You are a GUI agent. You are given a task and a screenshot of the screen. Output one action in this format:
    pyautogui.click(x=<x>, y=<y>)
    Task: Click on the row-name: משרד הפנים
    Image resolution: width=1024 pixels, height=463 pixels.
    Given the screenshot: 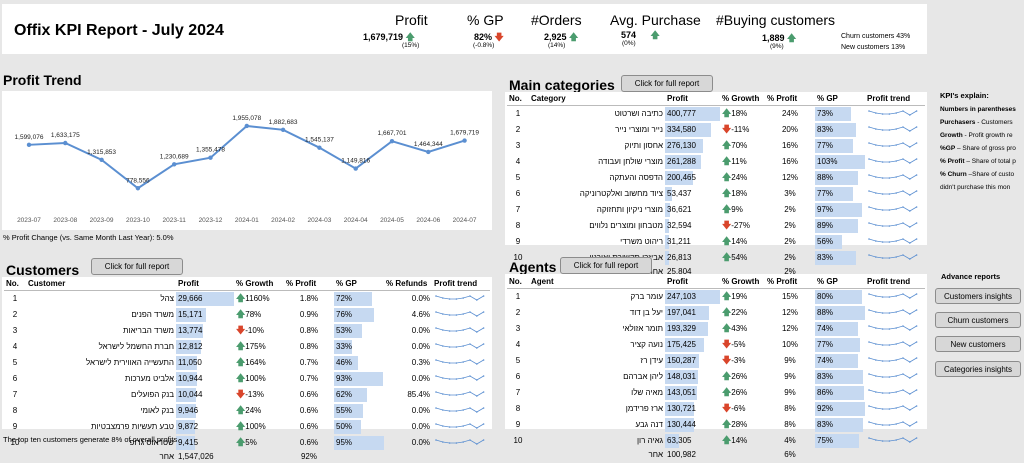 What is the action you would take?
    pyautogui.click(x=152, y=314)
    